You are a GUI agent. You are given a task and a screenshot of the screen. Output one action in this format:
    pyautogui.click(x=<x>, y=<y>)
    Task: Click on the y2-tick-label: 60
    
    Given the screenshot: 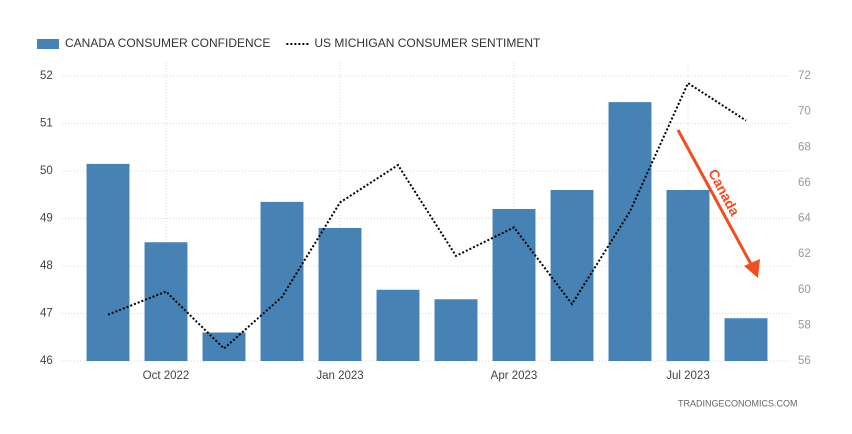 What is the action you would take?
    pyautogui.click(x=804, y=290)
    